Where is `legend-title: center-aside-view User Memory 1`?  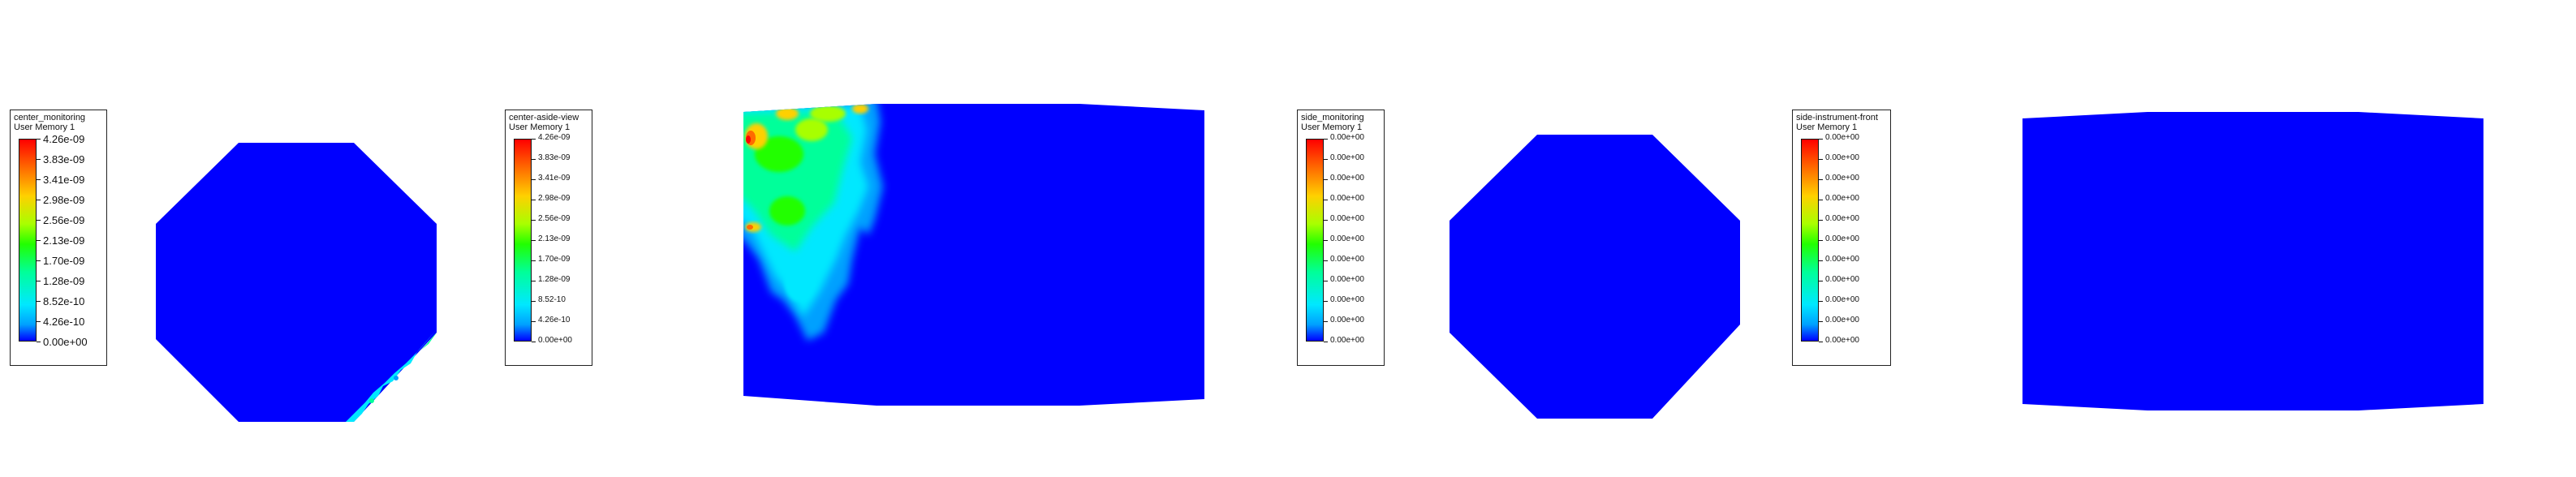
legend-title: center-aside-view User Memory 1 is located at coordinates (544, 122).